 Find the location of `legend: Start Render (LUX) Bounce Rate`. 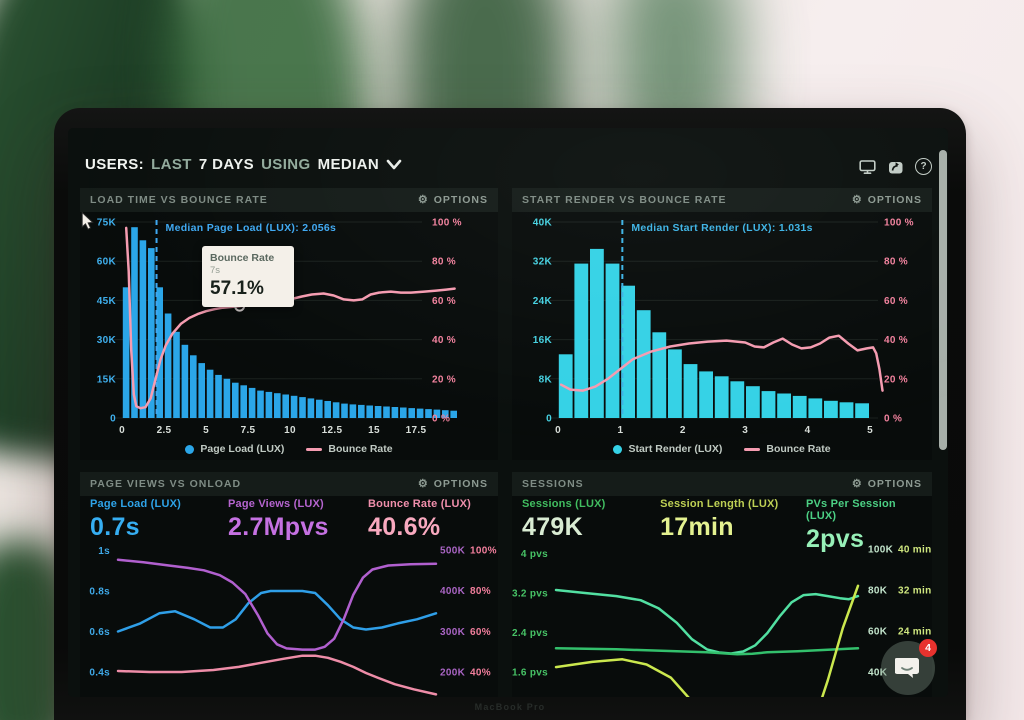

legend: Start Render (LUX) Bounce Rate is located at coordinates (722, 449).